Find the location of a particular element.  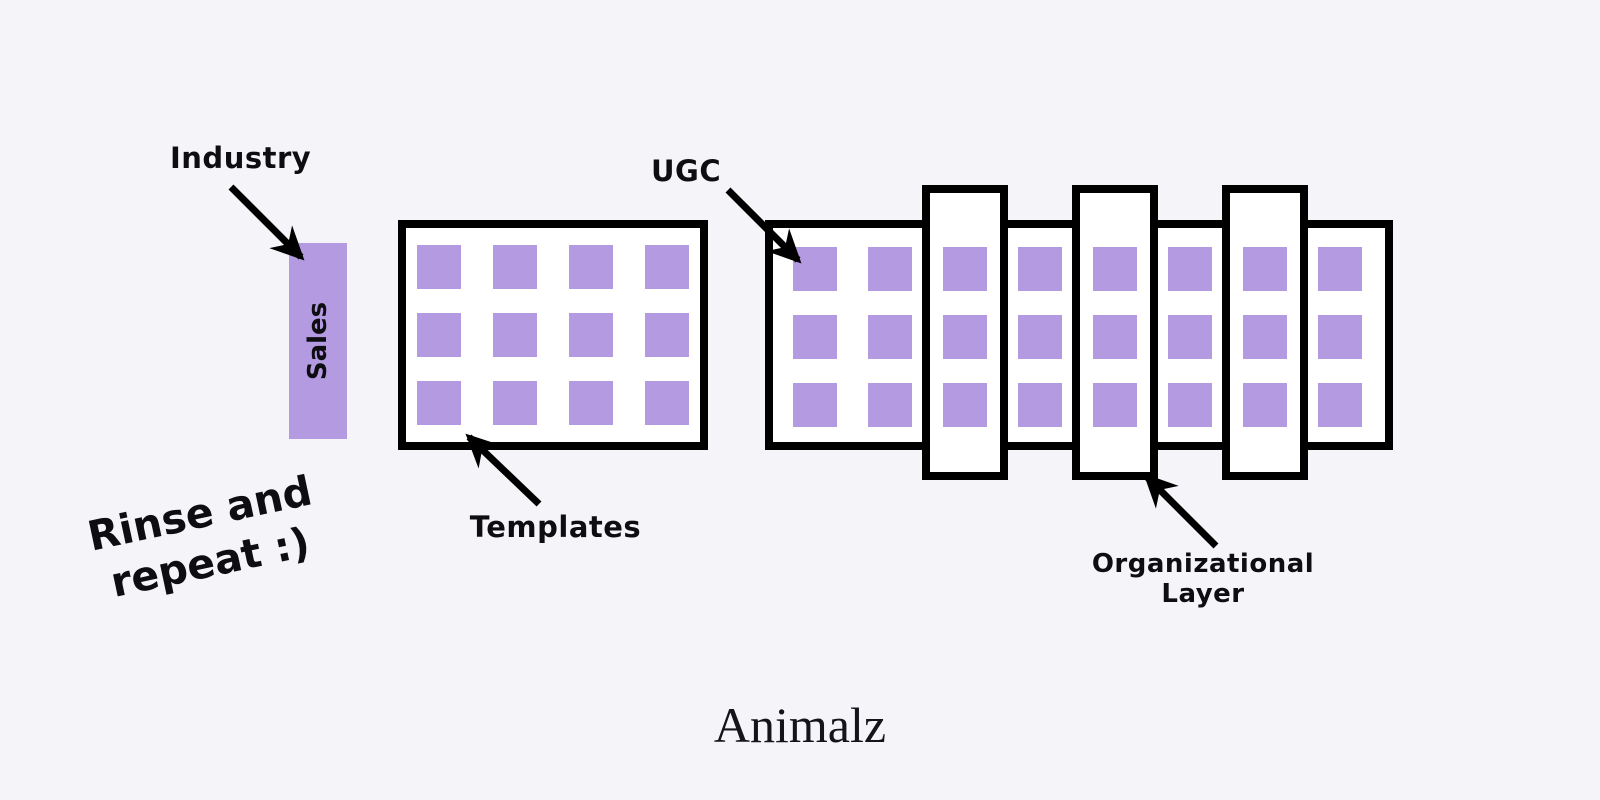

templates-grid is located at coordinates (553, 335).